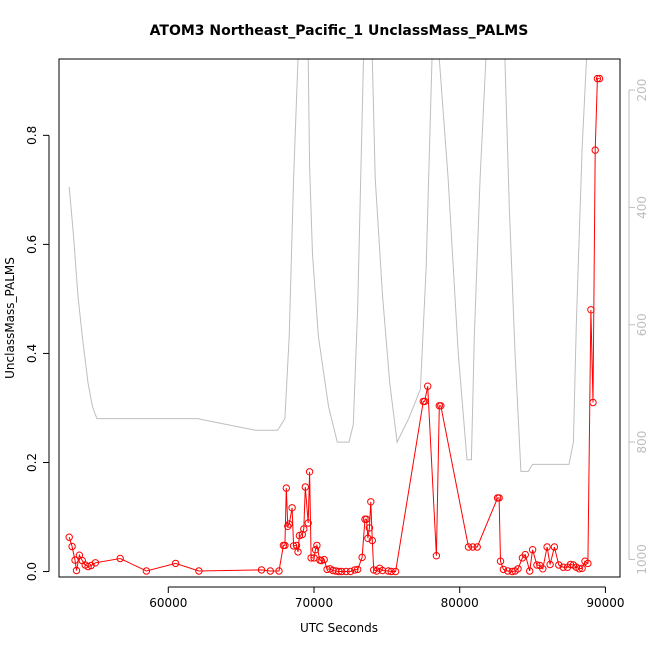  What do you see at coordinates (32, 571) in the screenshot?
I see `y-tick-label: 0.0` at bounding box center [32, 571].